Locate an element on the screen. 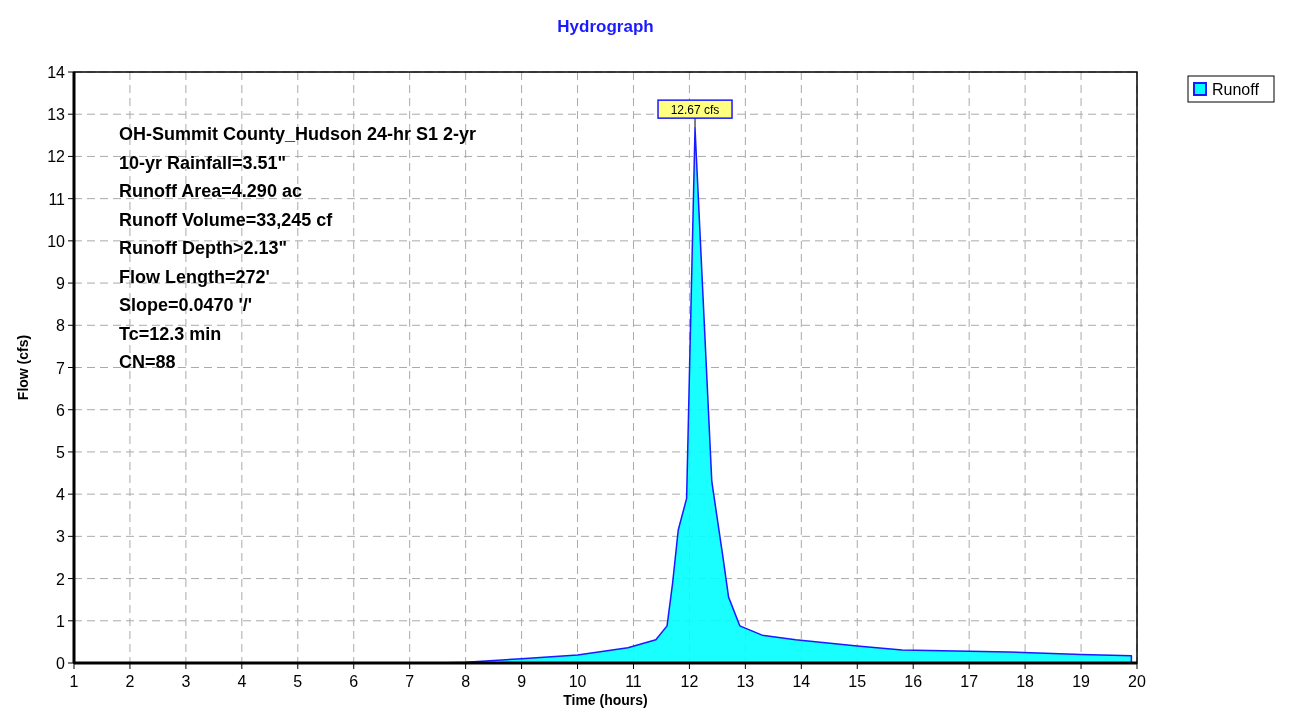  y-tick-label: 7 is located at coordinates (61, 368).